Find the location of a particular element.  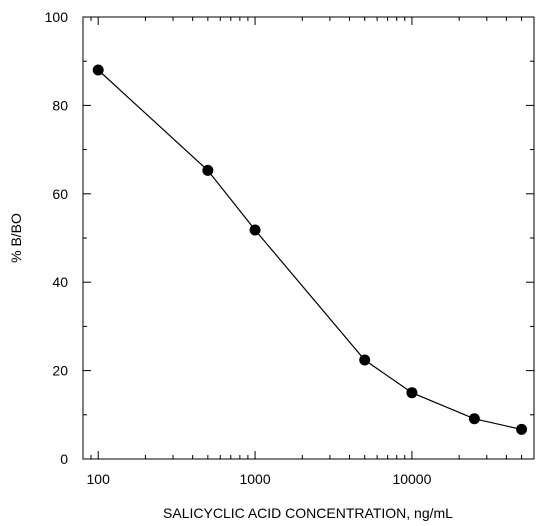

y-axis-label: % B/BO is located at coordinates (16, 238).